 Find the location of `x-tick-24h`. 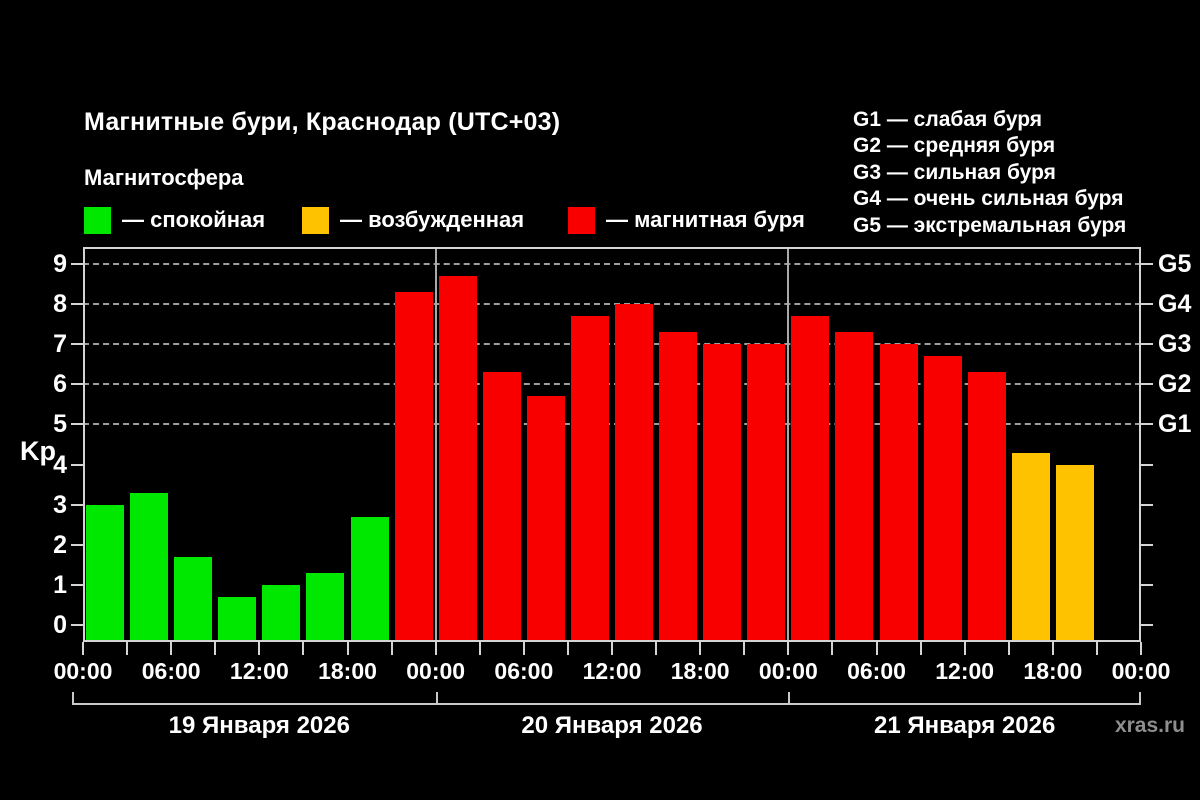

x-tick-24h is located at coordinates (435, 648).